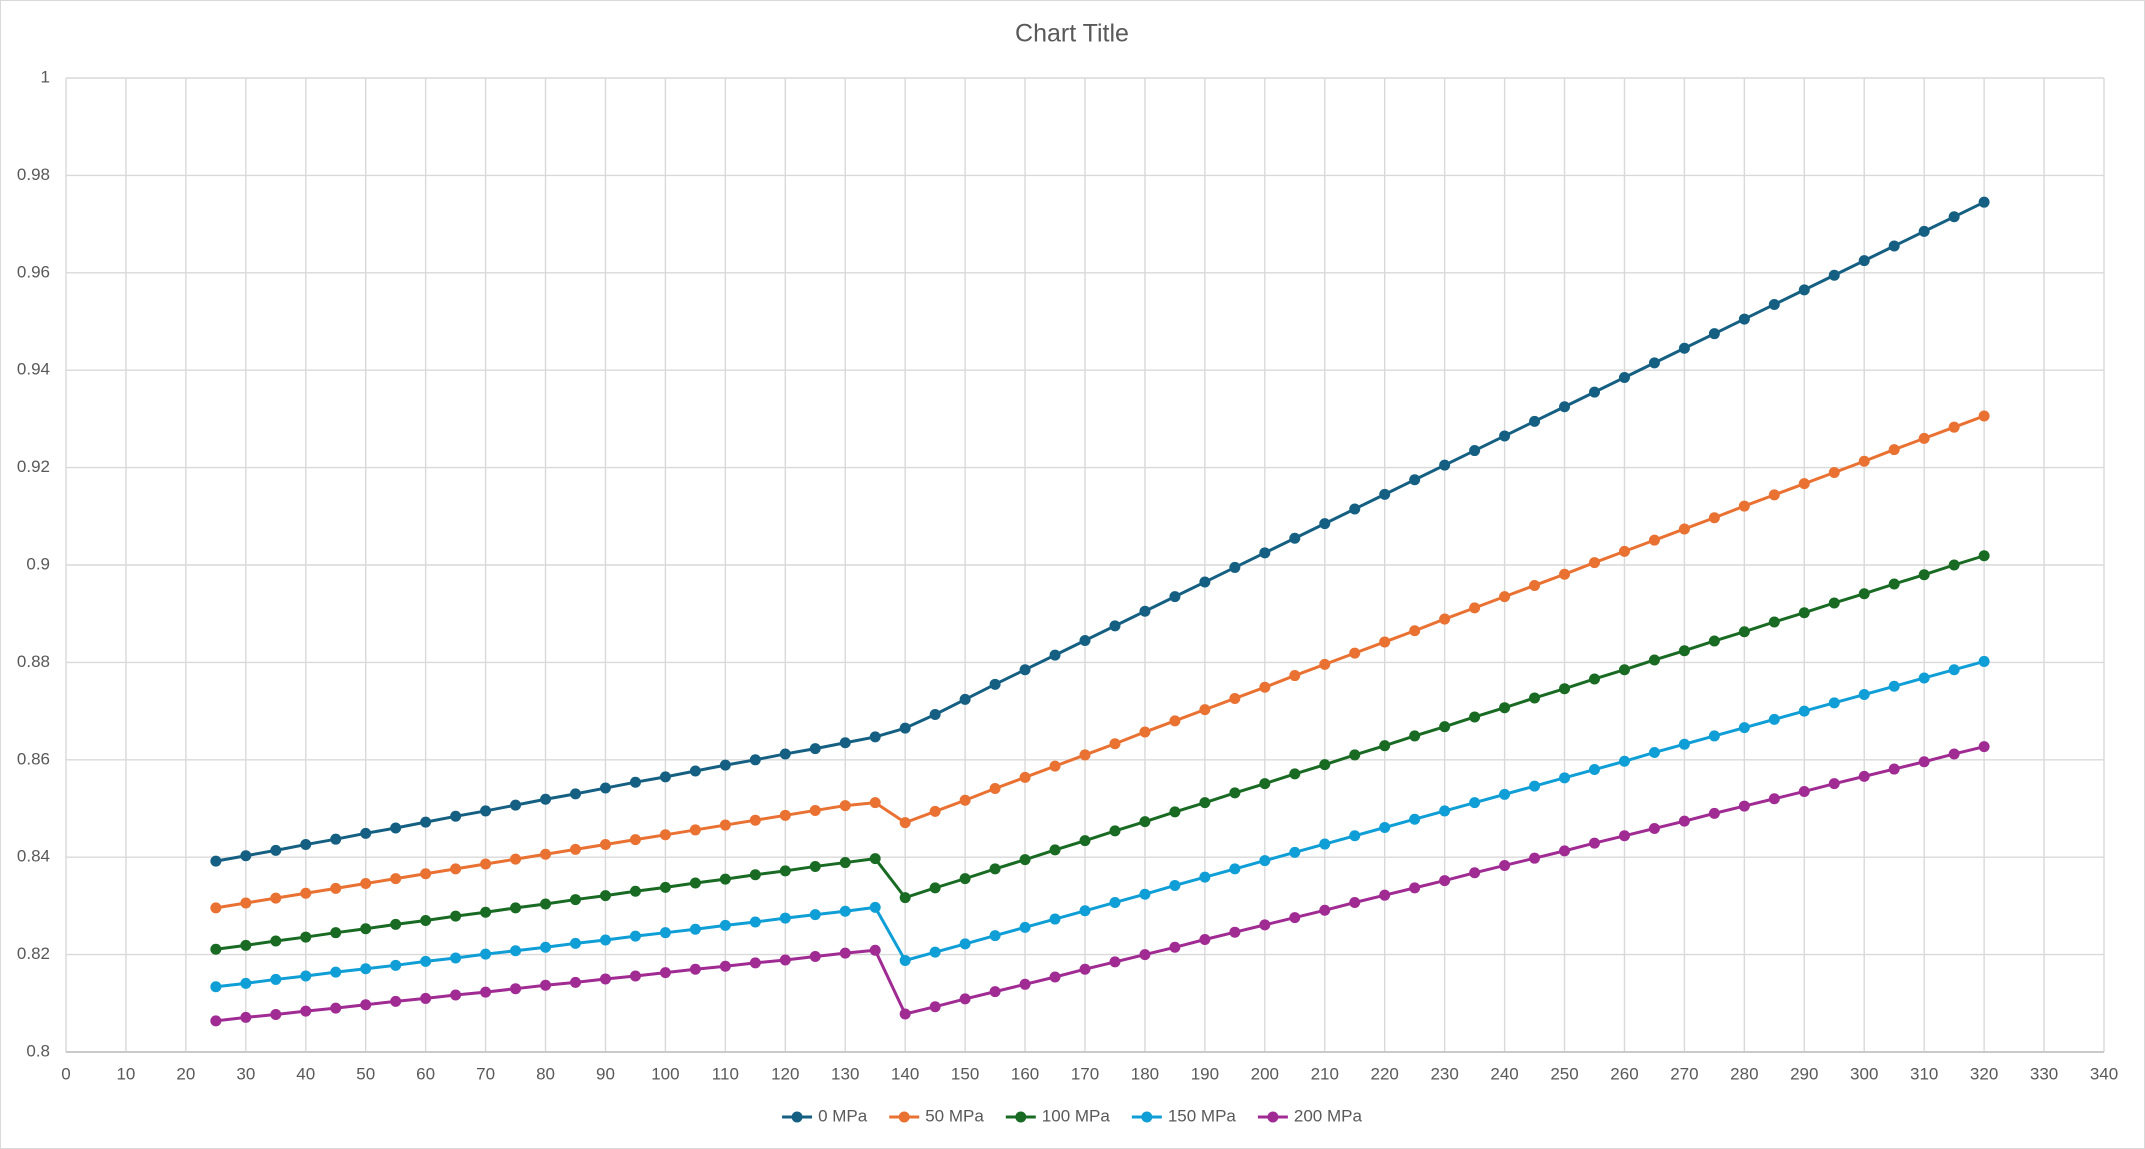 The image size is (2145, 1149). I want to click on x-tick-label: 130, so click(845, 1073).